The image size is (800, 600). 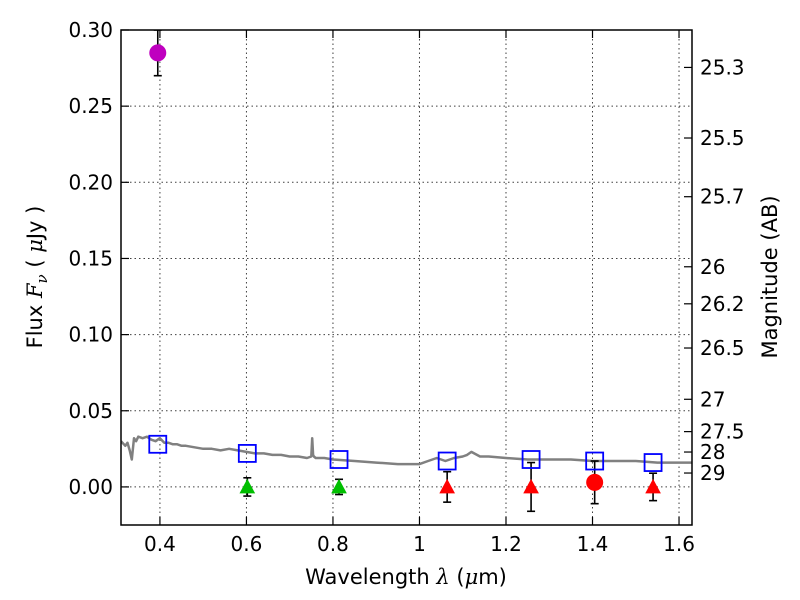 I want to click on x-tick-label: 1.2, so click(x=506, y=544).